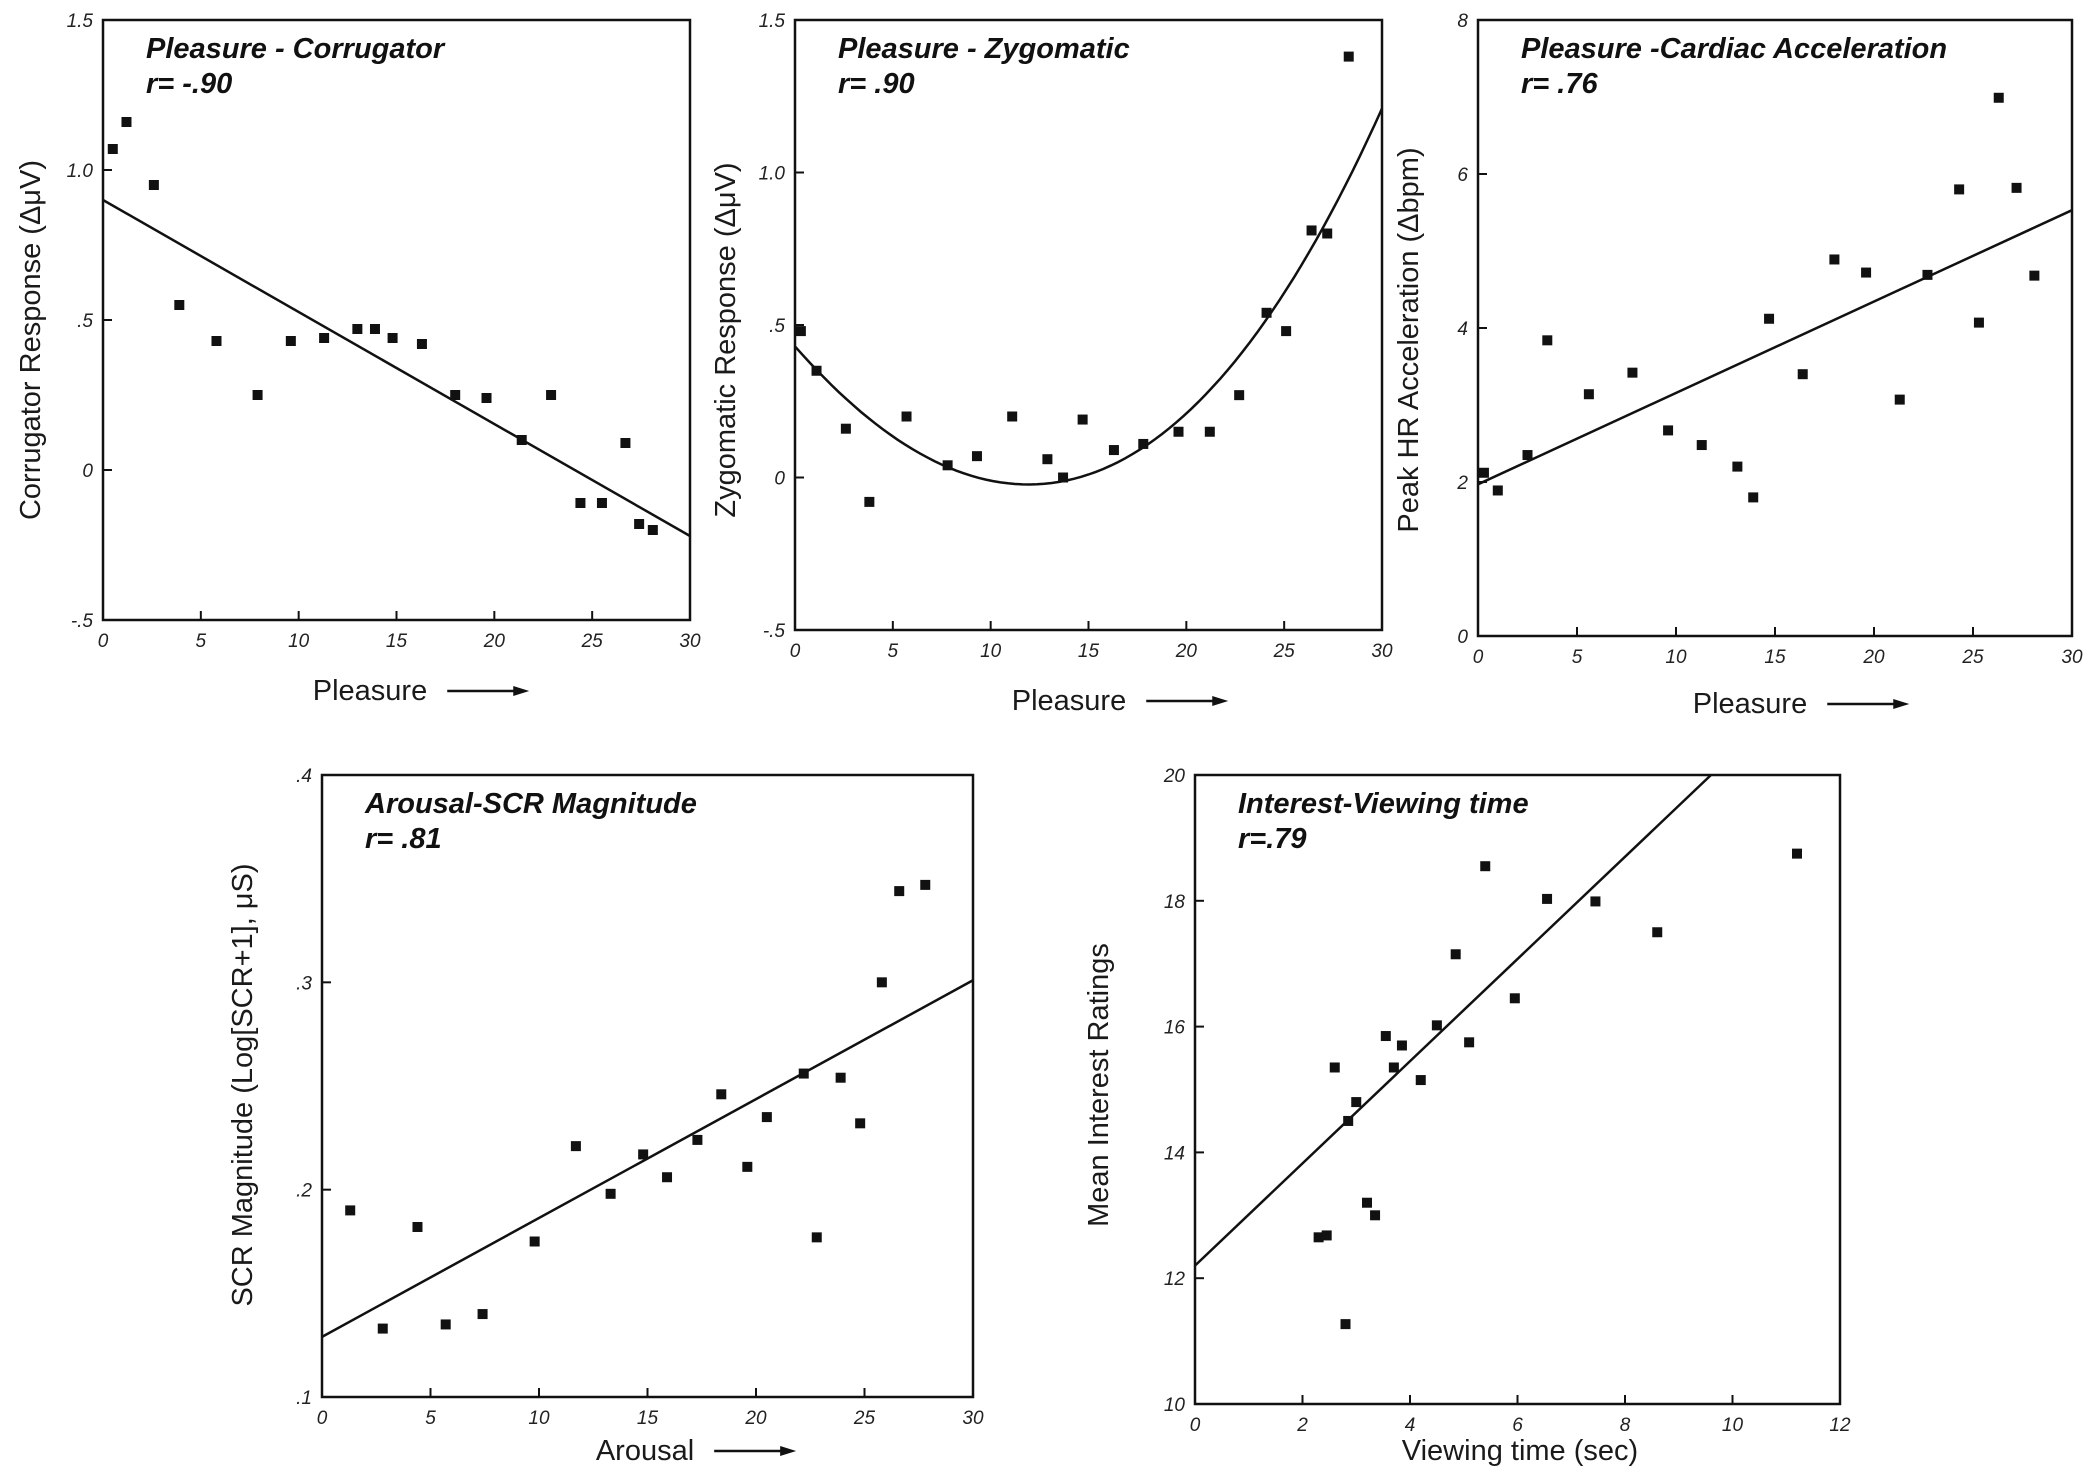 The width and height of the screenshot is (2084, 1470). What do you see at coordinates (864, 1418) in the screenshot?
I see `chart-3-x-tick-label: 25` at bounding box center [864, 1418].